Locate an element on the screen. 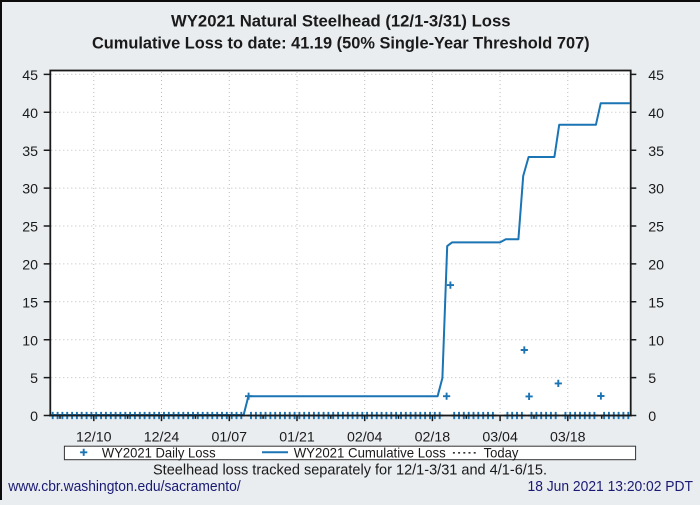 This screenshot has height=505, width=700. svg-text: WY2021 Daily Loss is located at coordinates (159, 453).